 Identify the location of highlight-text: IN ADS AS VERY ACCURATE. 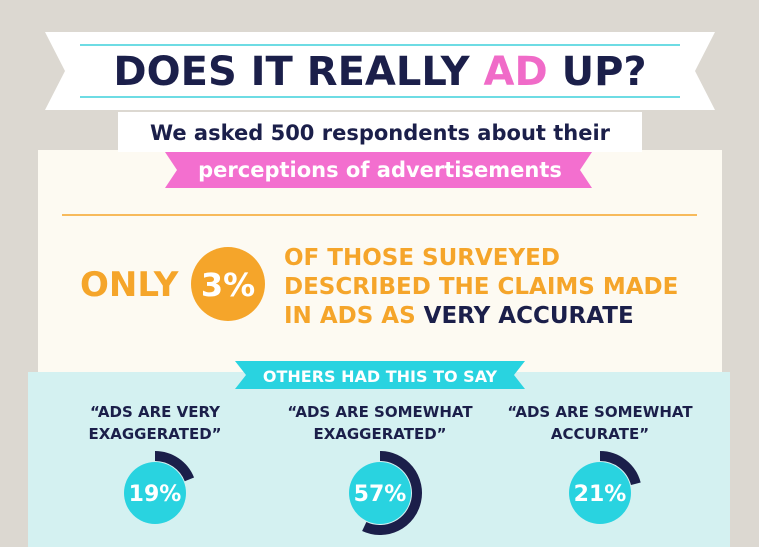
(459, 316).